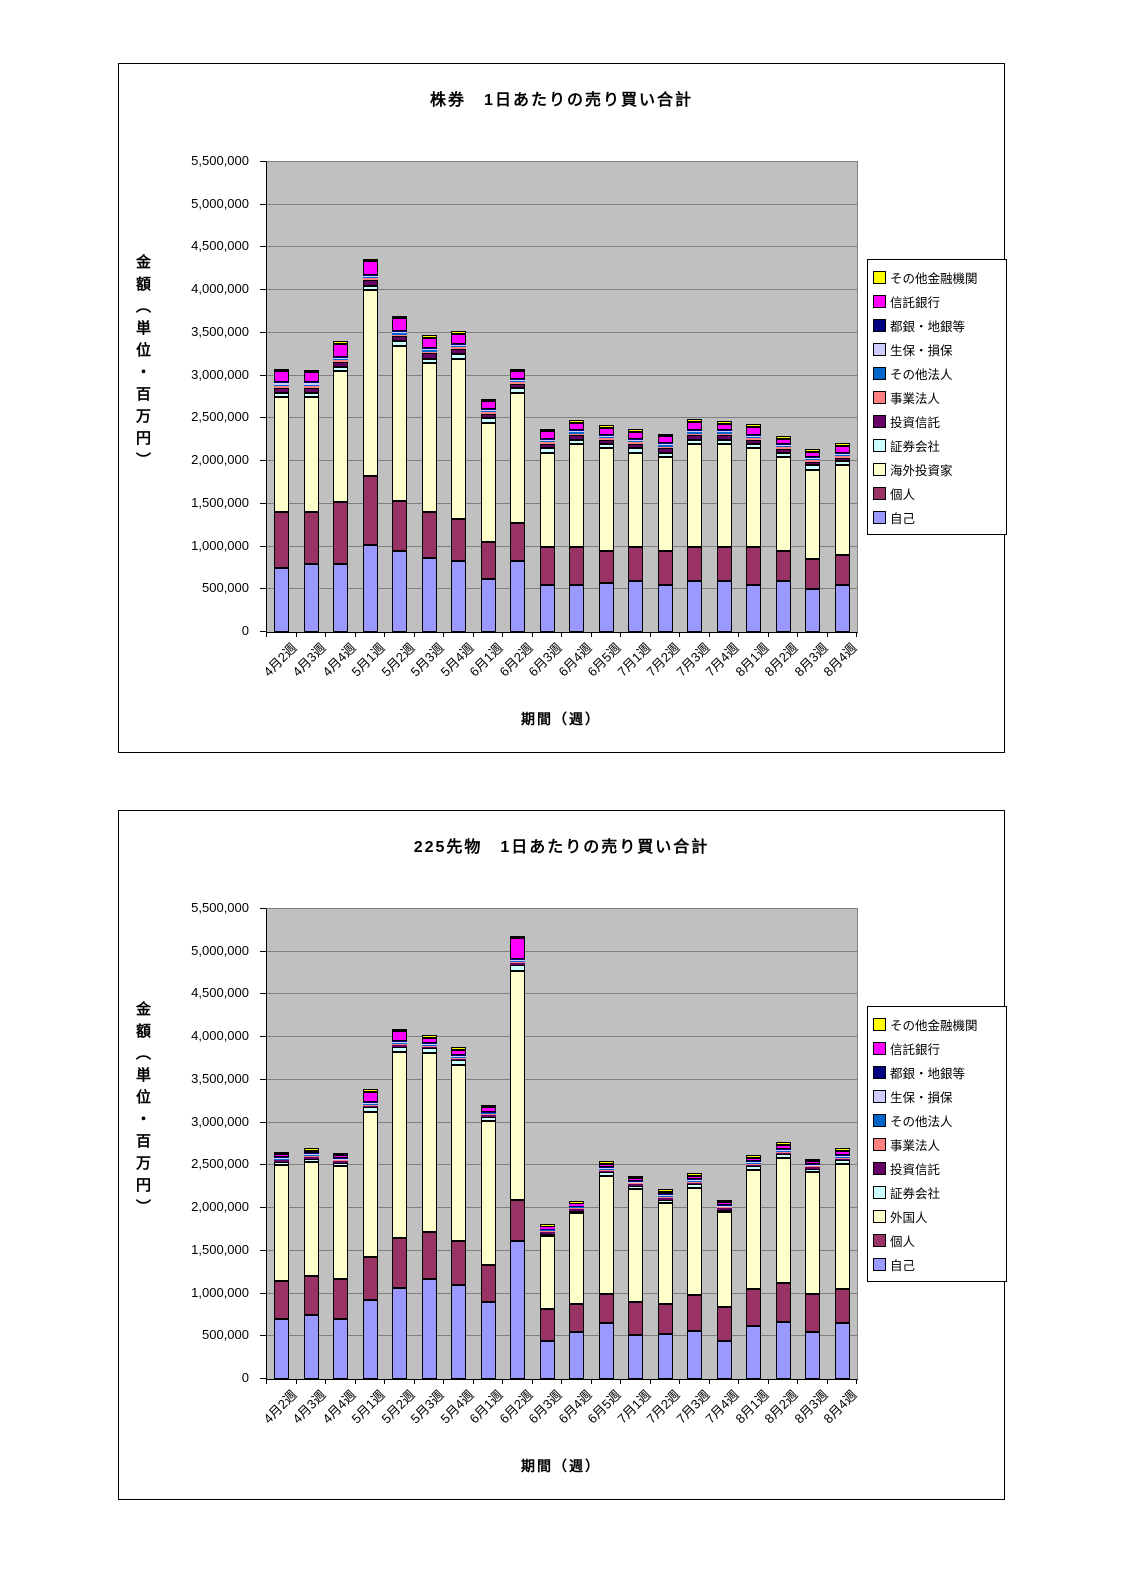 This screenshot has height=1587, width=1123. What do you see at coordinates (934, 278) in the screenshot?
I see `legend-label: その他金融機関` at bounding box center [934, 278].